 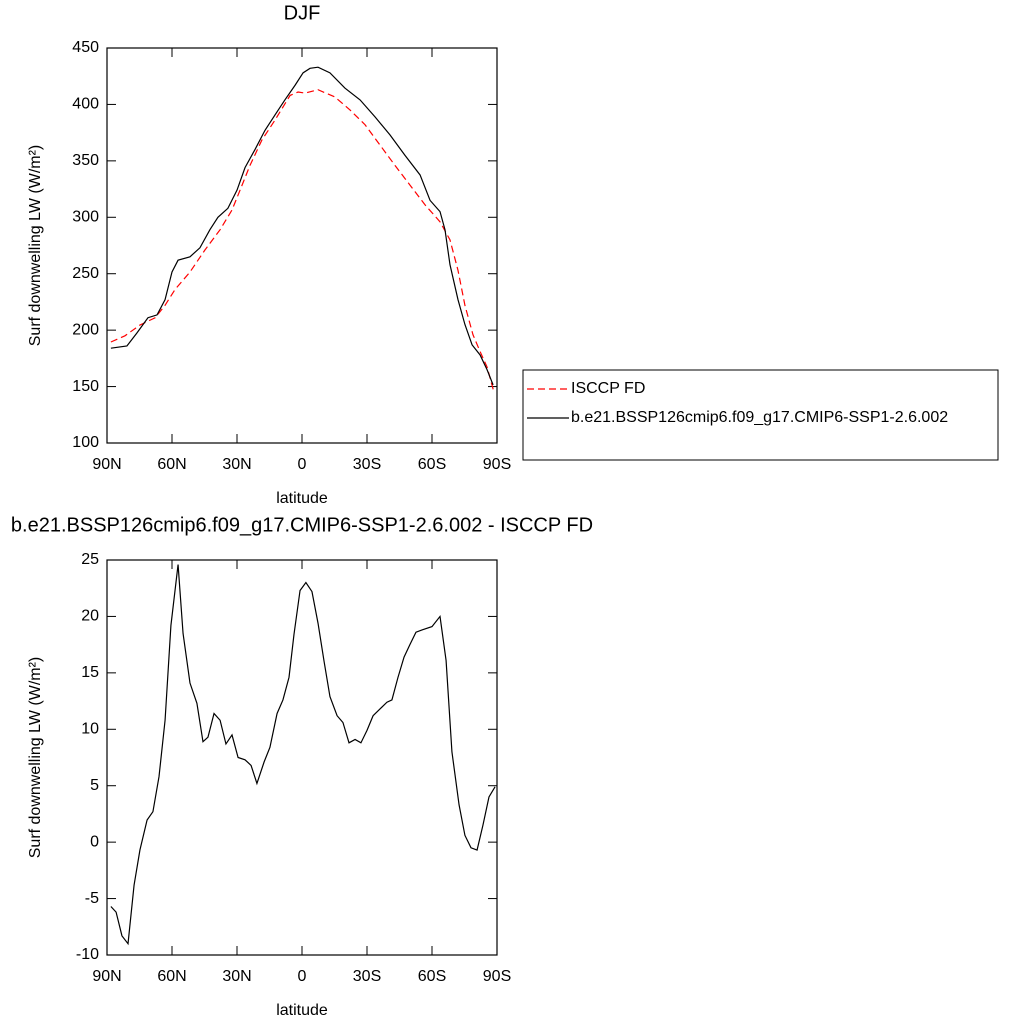 What do you see at coordinates (90, 672) in the screenshot?
I see `y-tick-label: 15` at bounding box center [90, 672].